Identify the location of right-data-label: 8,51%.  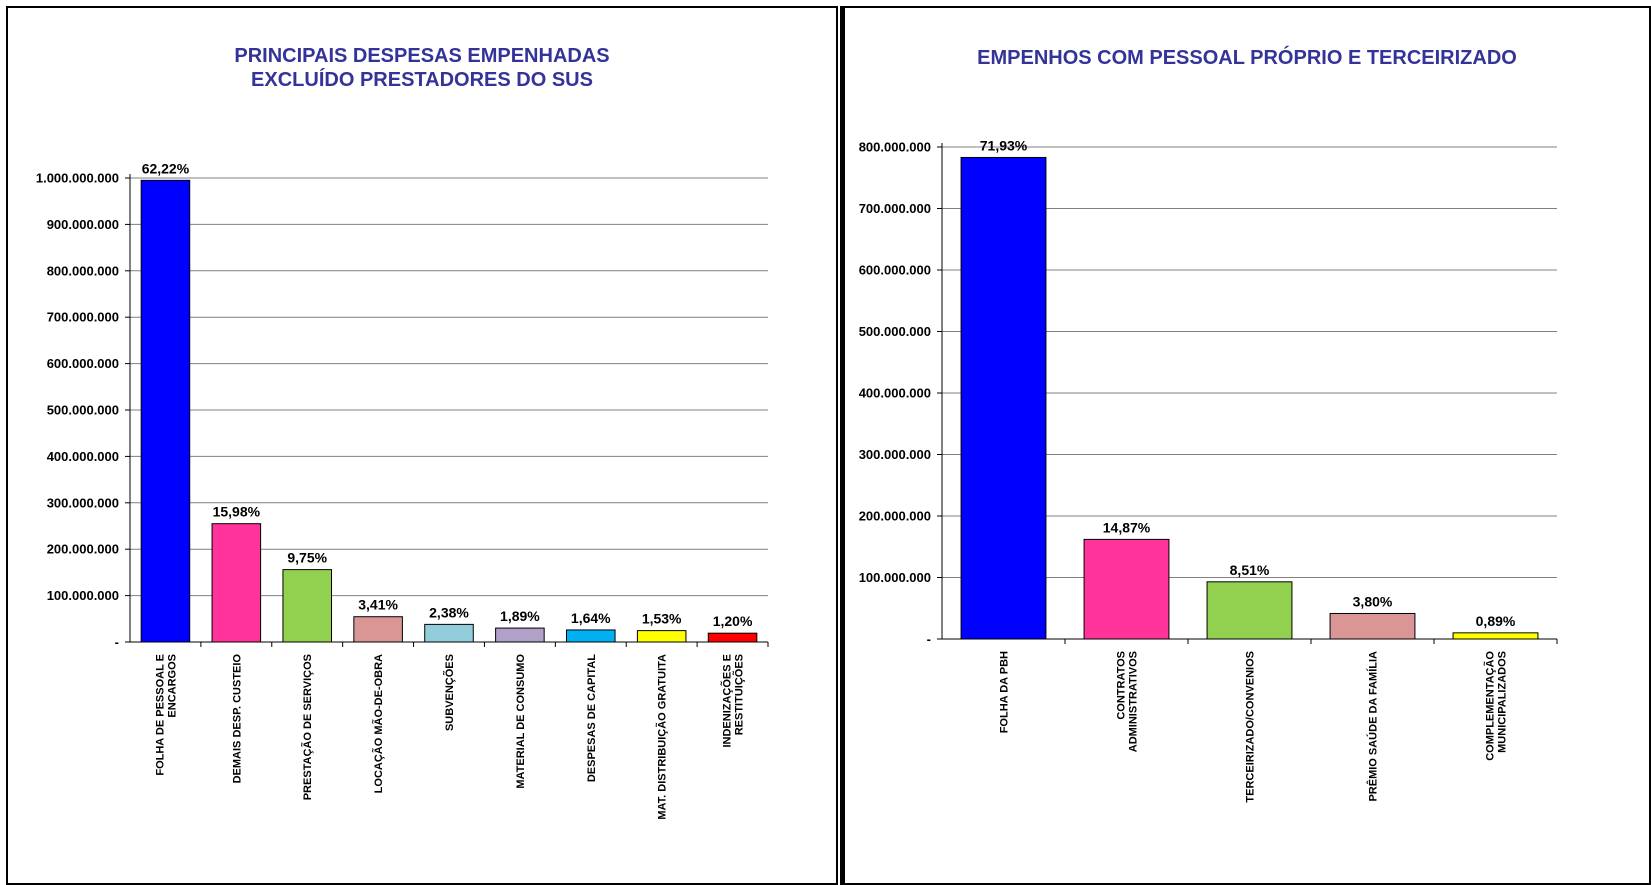
(1250, 570).